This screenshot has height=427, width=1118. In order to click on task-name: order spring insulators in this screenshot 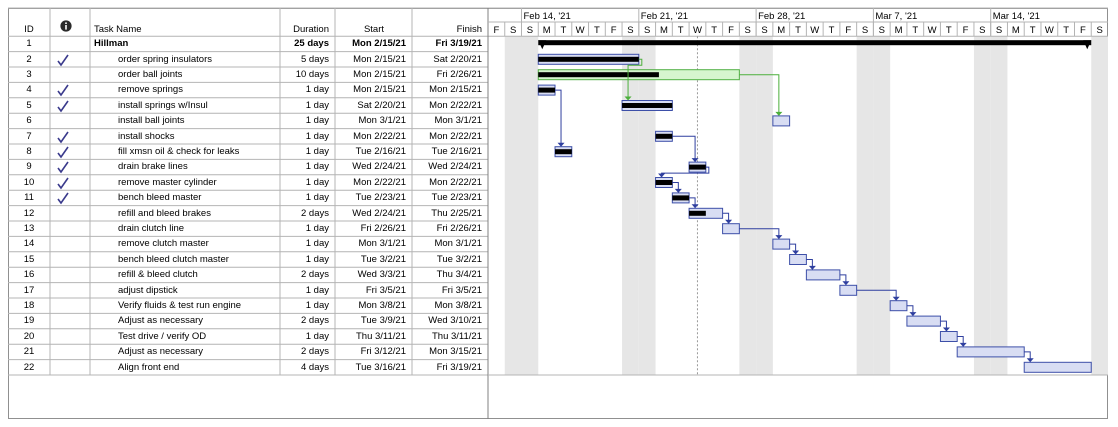, I will do `click(165, 59)`.